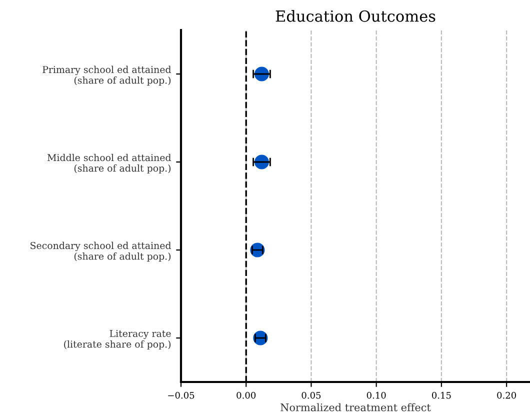 This screenshot has height=417, width=530. Describe the element at coordinates (376, 395) in the screenshot. I see `x-tick-label: 0.10` at that location.